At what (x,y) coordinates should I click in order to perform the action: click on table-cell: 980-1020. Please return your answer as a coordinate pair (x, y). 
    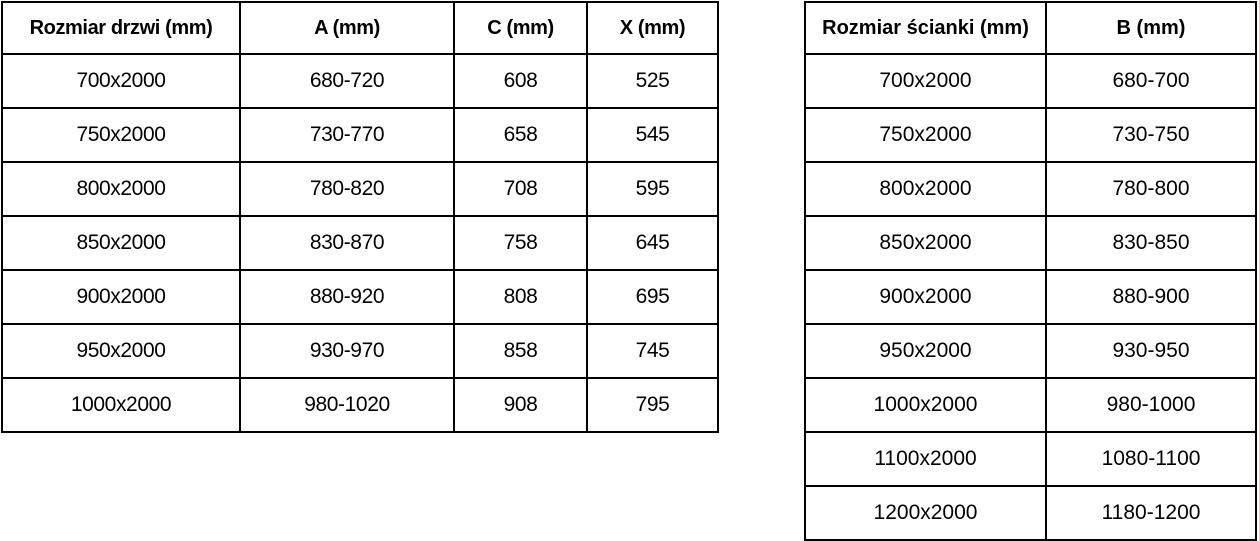
    Looking at the image, I should click on (347, 405).